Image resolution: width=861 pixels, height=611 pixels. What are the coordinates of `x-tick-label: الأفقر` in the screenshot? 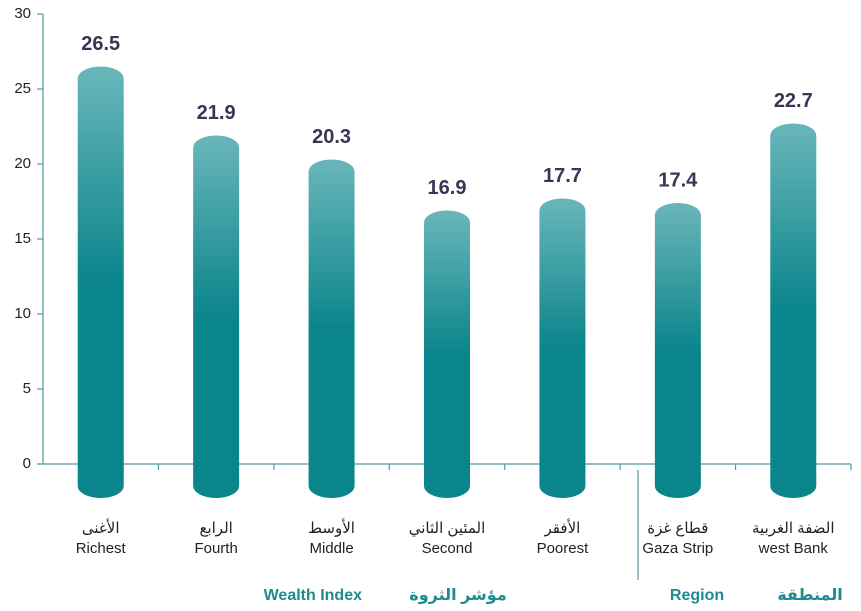 It's located at (562, 527).